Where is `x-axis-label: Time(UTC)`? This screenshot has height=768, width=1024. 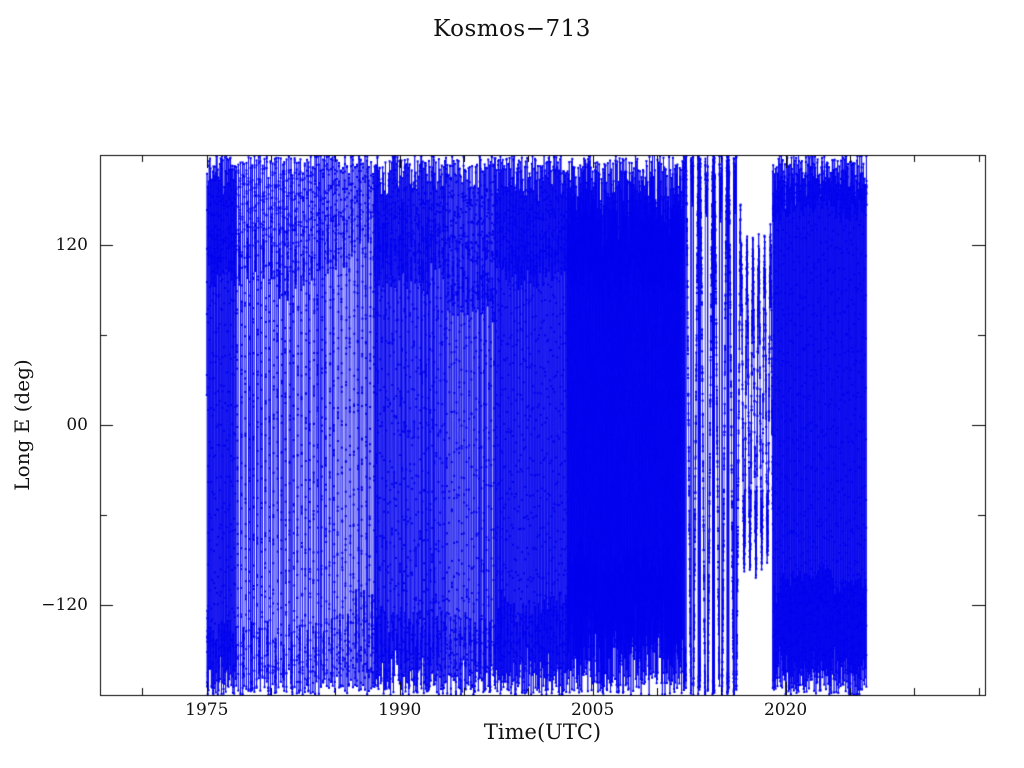 x-axis-label: Time(UTC) is located at coordinates (542, 732).